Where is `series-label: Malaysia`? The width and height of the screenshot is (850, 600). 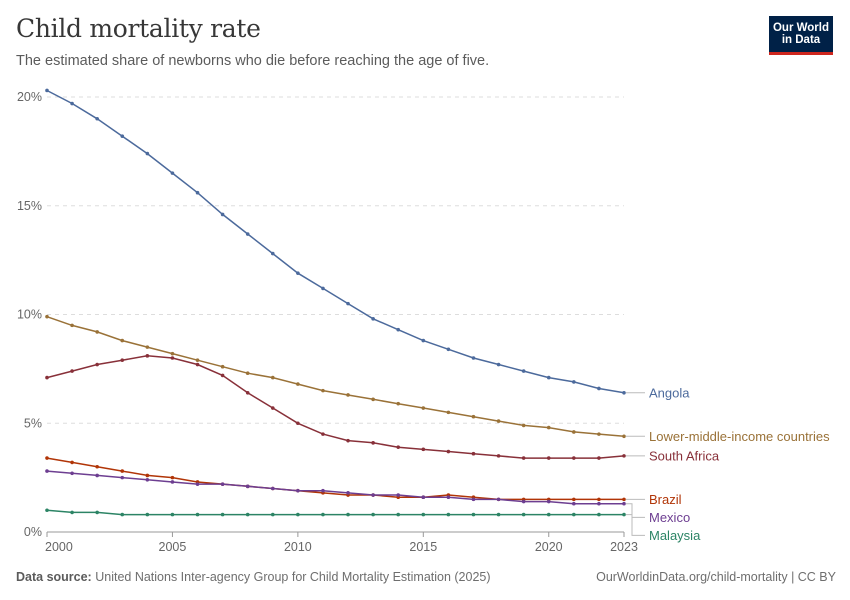 series-label: Malaysia is located at coordinates (675, 535).